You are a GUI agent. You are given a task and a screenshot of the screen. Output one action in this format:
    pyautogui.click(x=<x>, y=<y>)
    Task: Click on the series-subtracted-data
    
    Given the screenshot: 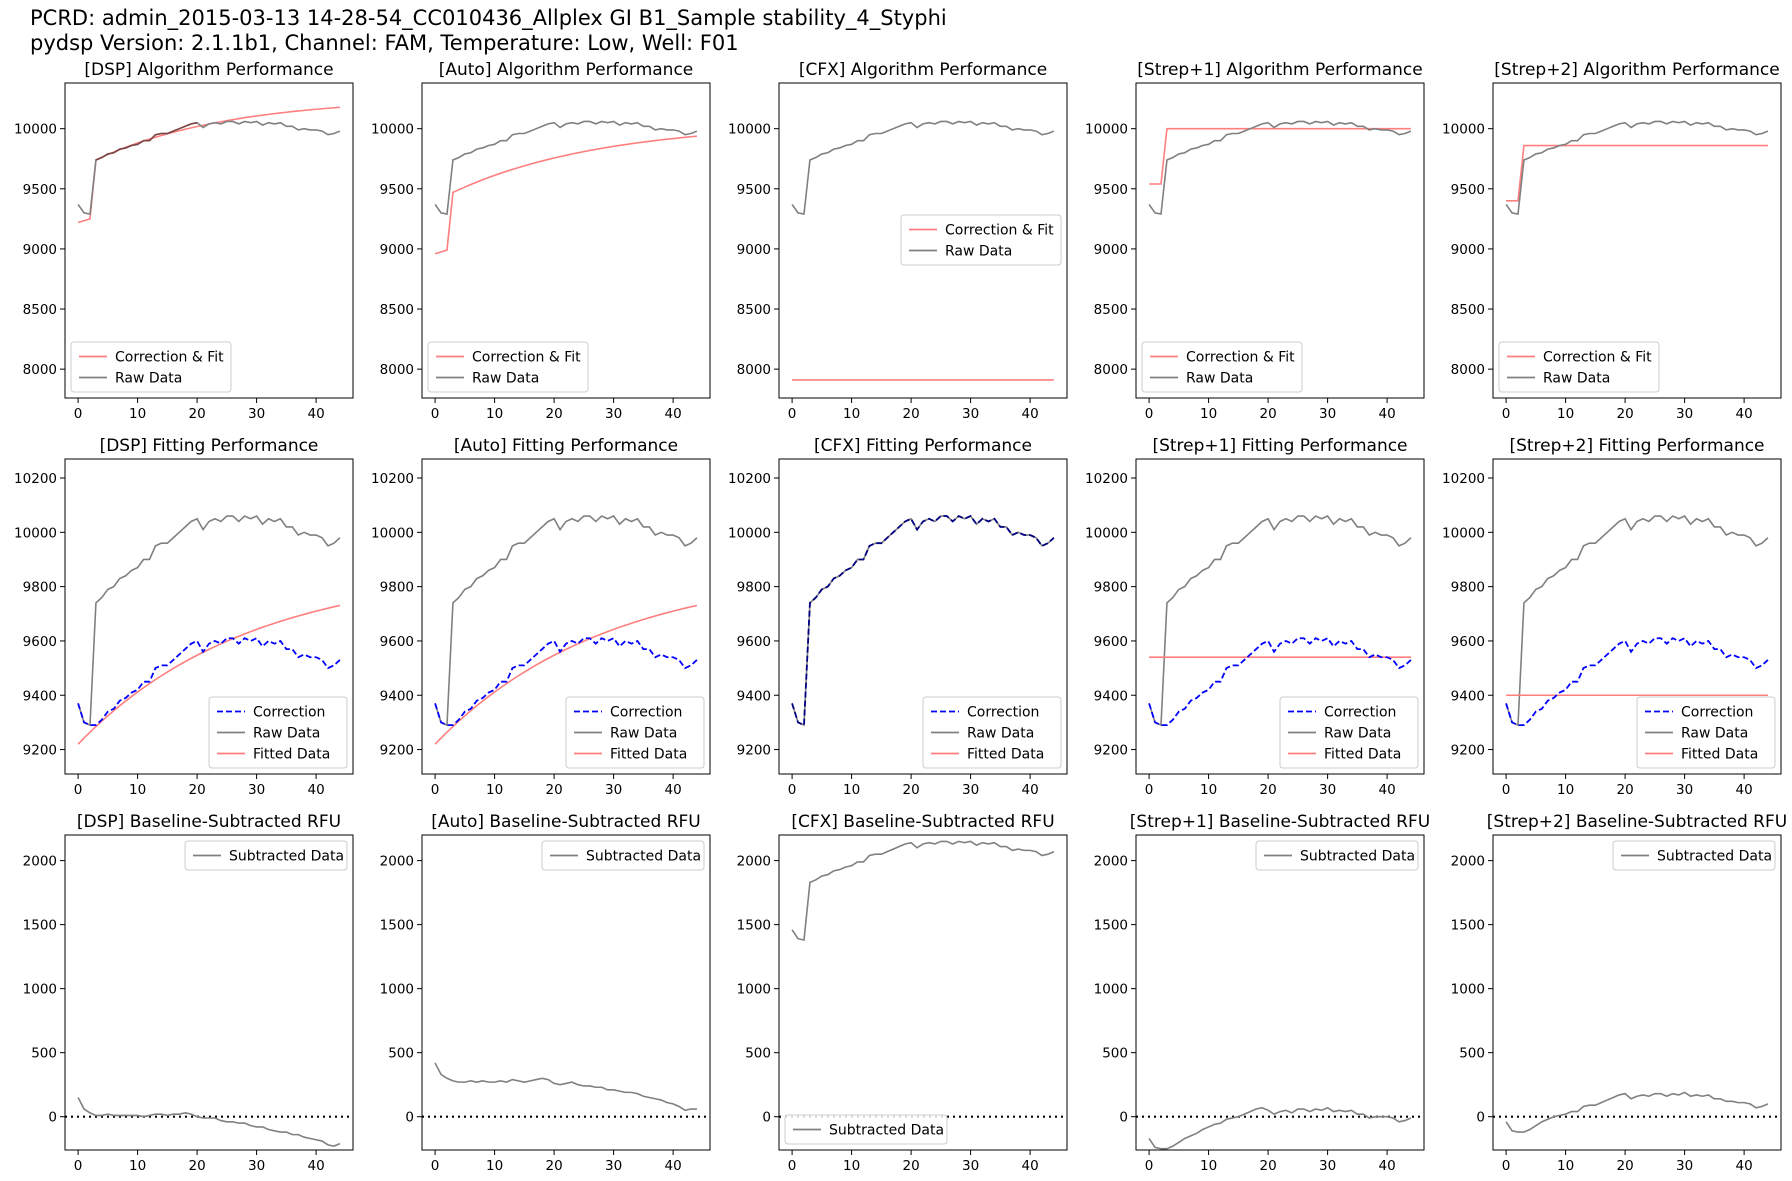 What is the action you would take?
    pyautogui.click(x=209, y=1122)
    